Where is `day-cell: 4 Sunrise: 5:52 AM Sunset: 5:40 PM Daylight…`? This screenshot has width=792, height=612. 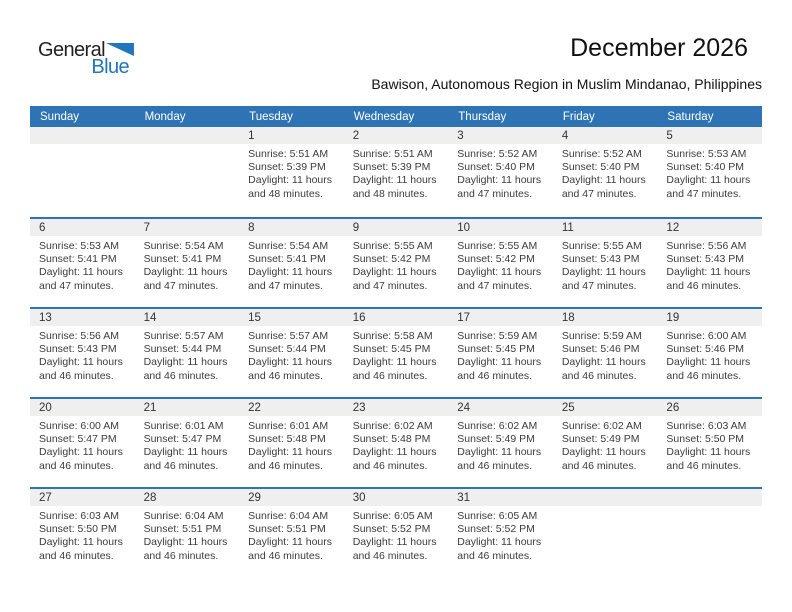
day-cell: 4 Sunrise: 5:52 AM Sunset: 5:40 PM Daylight… is located at coordinates (605, 172).